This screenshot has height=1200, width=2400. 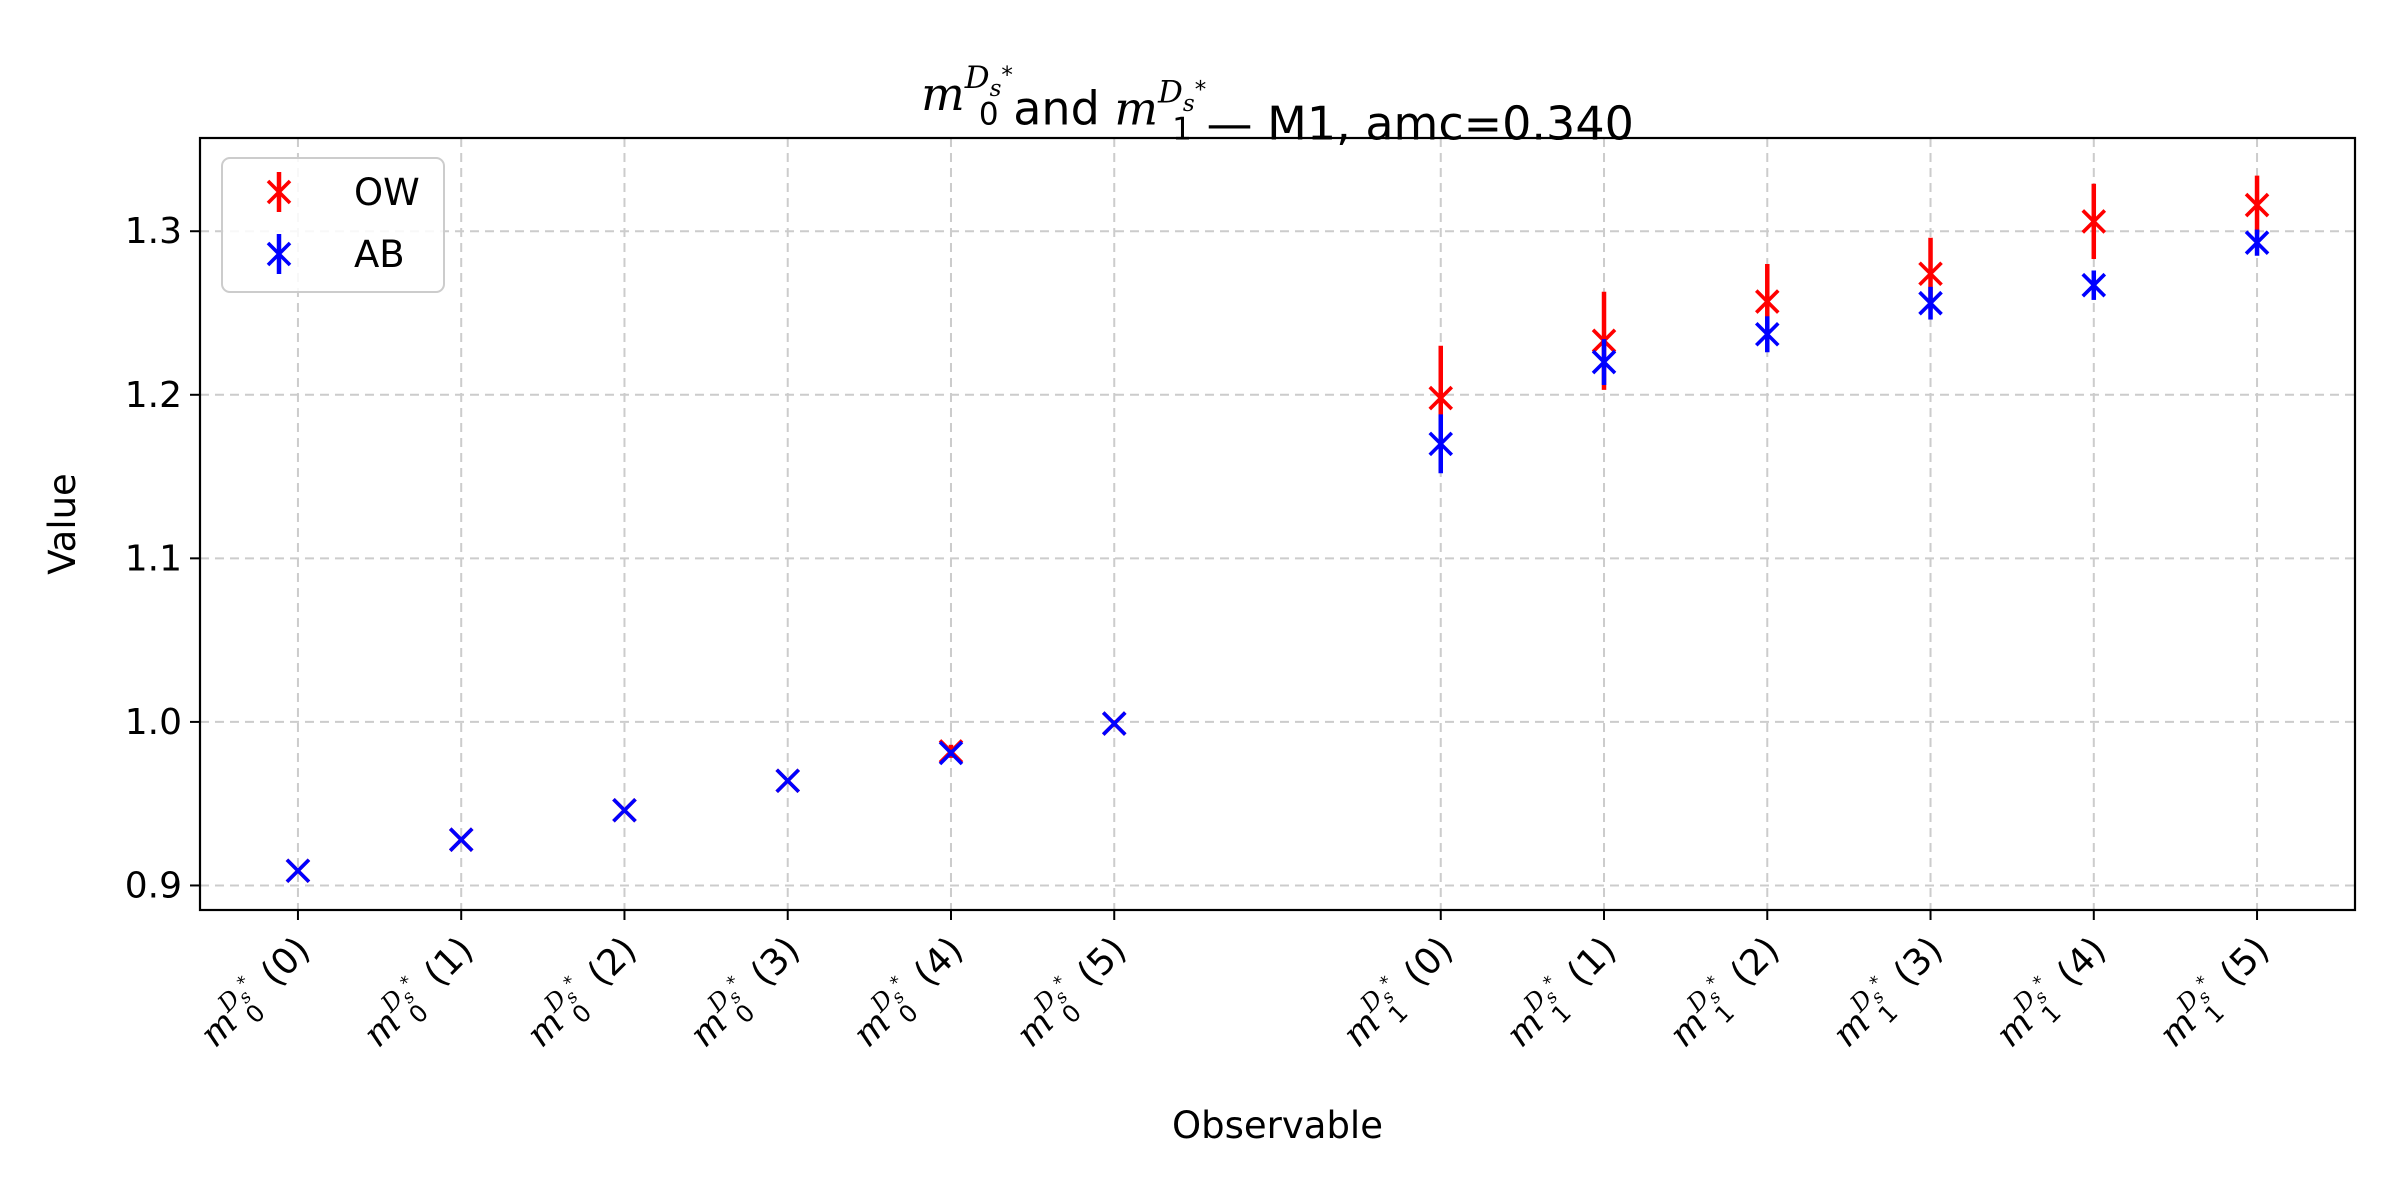 I want to click on y-tick-label: 1.1, so click(x=153, y=558).